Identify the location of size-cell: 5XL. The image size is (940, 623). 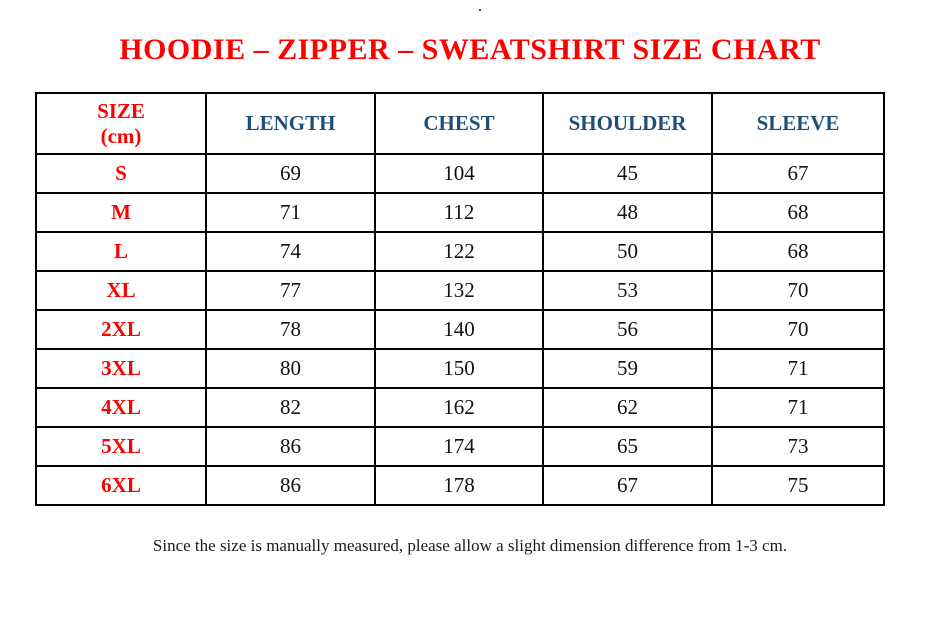
(121, 446).